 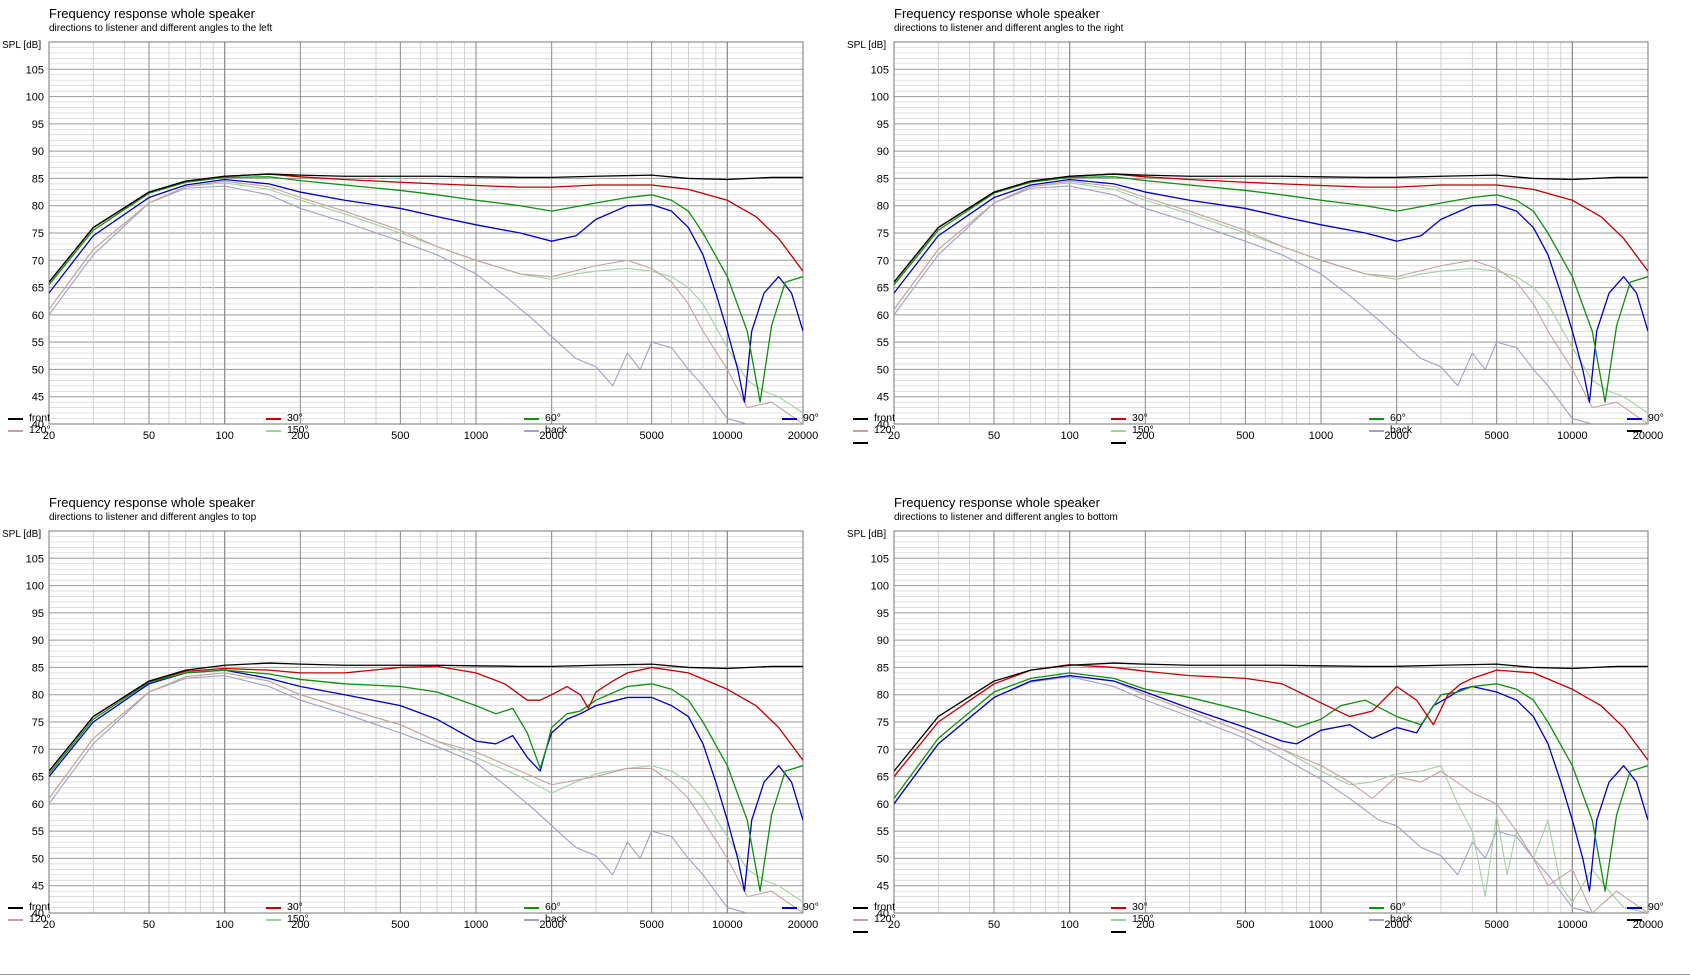 What do you see at coordinates (994, 435) in the screenshot?
I see `x-tick-label: 50` at bounding box center [994, 435].